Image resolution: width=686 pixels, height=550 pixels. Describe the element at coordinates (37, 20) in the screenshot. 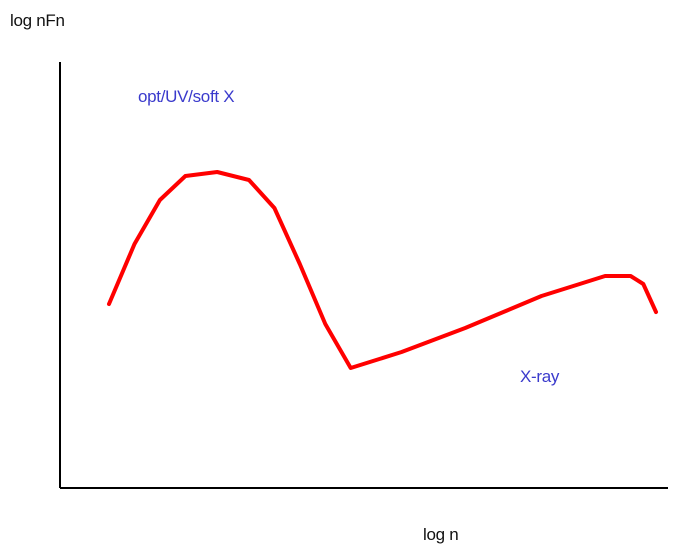

I see `y-axis-label: log nFn` at that location.